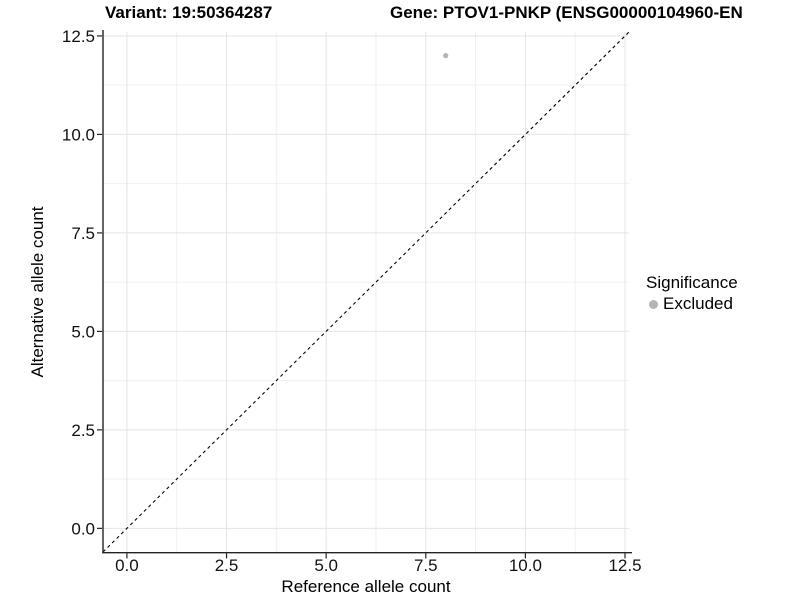  Describe the element at coordinates (566, 12) in the screenshot. I see `plot-title-gene: Gene: PTOV1-PNKP (ENSG00000104960-EN` at that location.